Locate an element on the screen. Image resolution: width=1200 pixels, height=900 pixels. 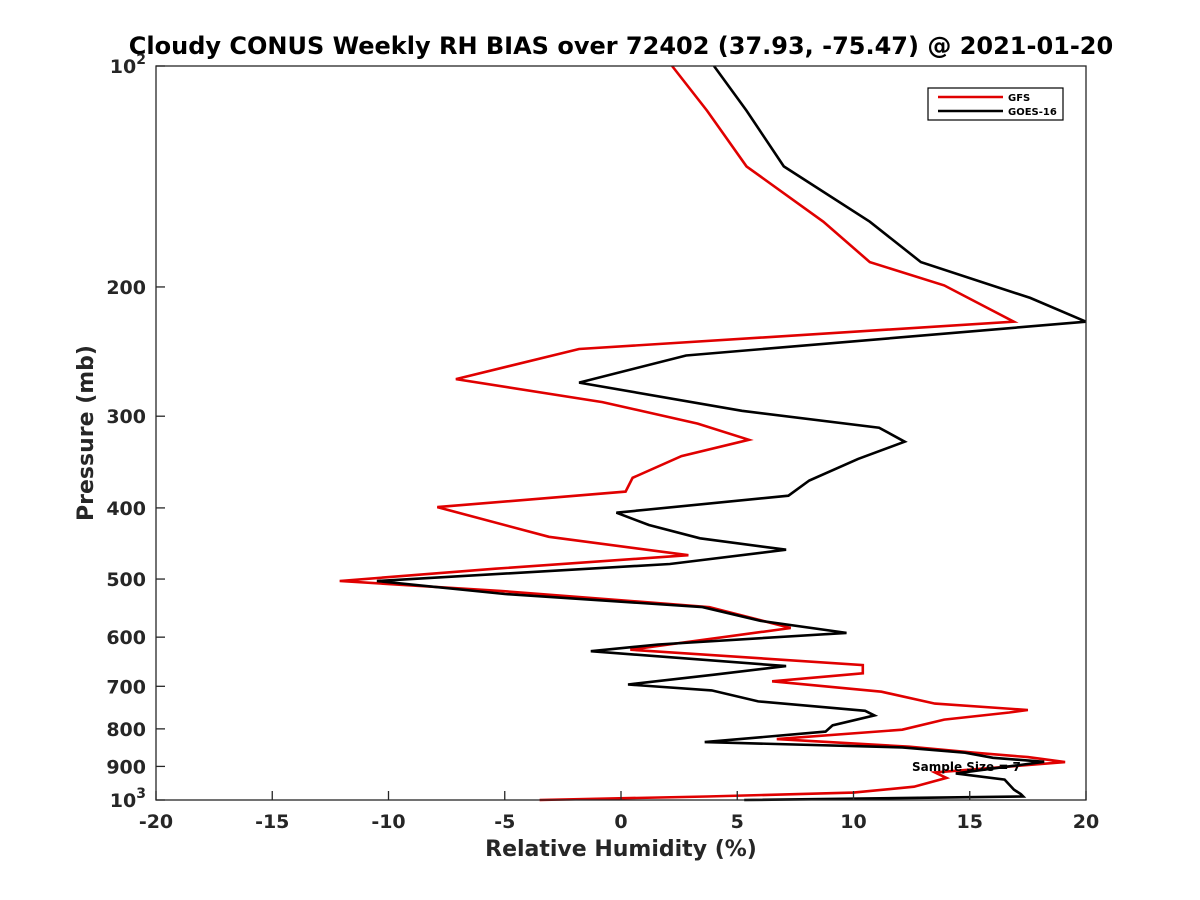
y-axis-label: Pressure (mb) is located at coordinates (86, 433).